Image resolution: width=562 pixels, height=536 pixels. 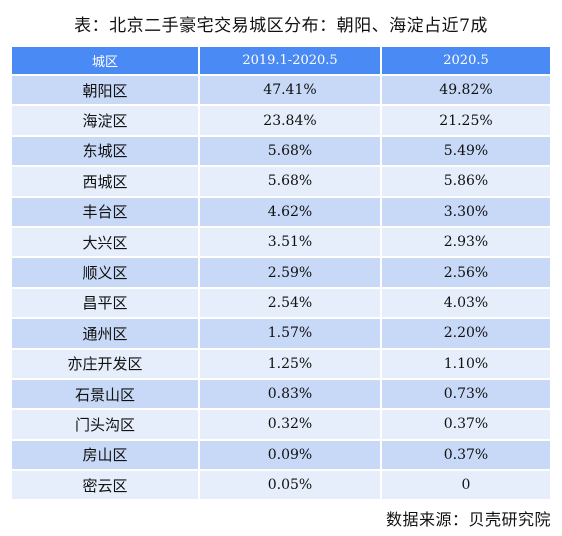 I want to click on table-row: 石景山区 0.83% 0.73%, so click(x=281, y=394).